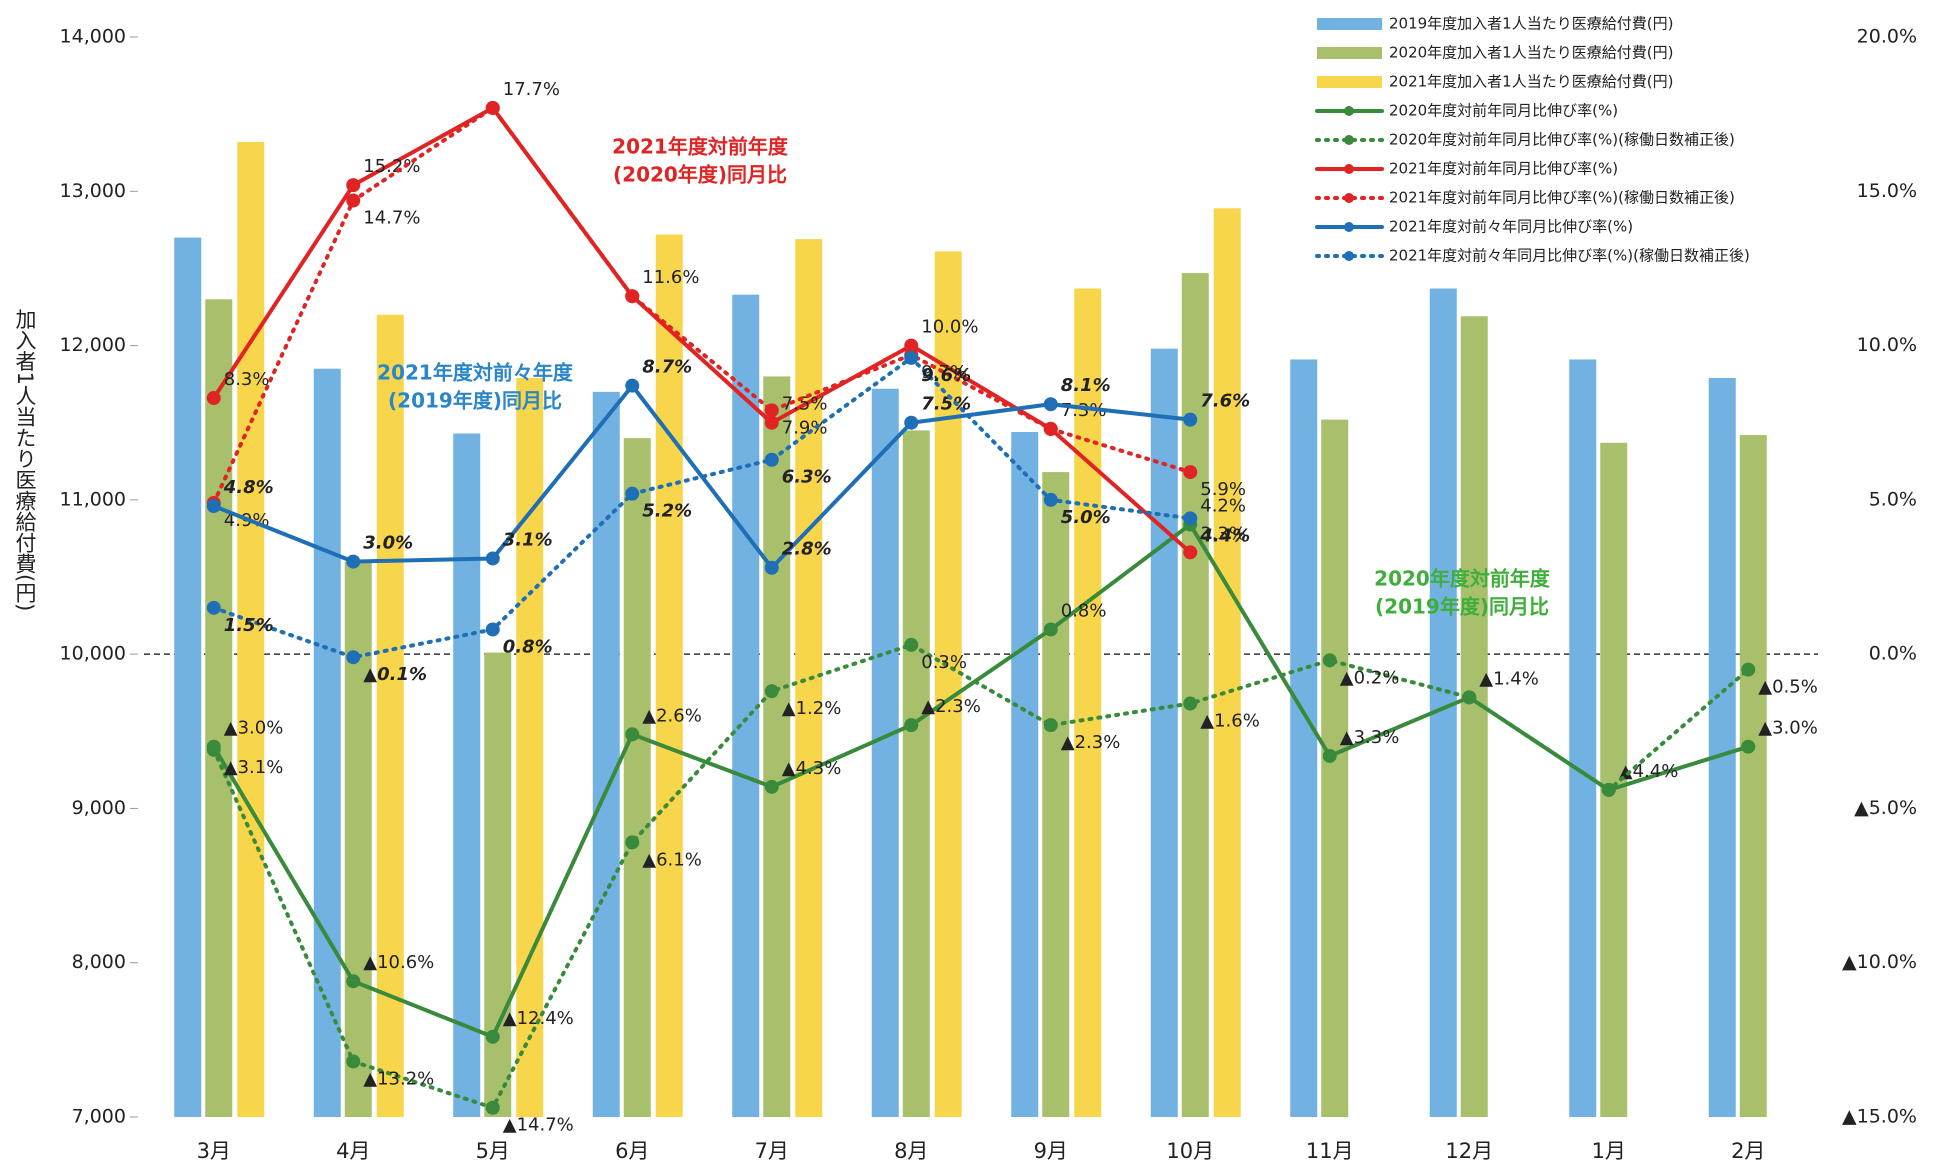 Image resolution: width=1952 pixels, height=1168 pixels. I want to click on annotation: (2020年度)同月比, so click(700, 175).